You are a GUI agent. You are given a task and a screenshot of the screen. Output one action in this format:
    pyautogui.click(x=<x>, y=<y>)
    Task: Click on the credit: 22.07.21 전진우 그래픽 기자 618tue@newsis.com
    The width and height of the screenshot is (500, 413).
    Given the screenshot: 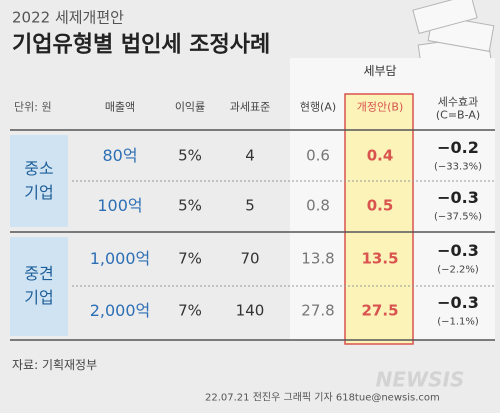 What is the action you would take?
    pyautogui.click(x=322, y=398)
    